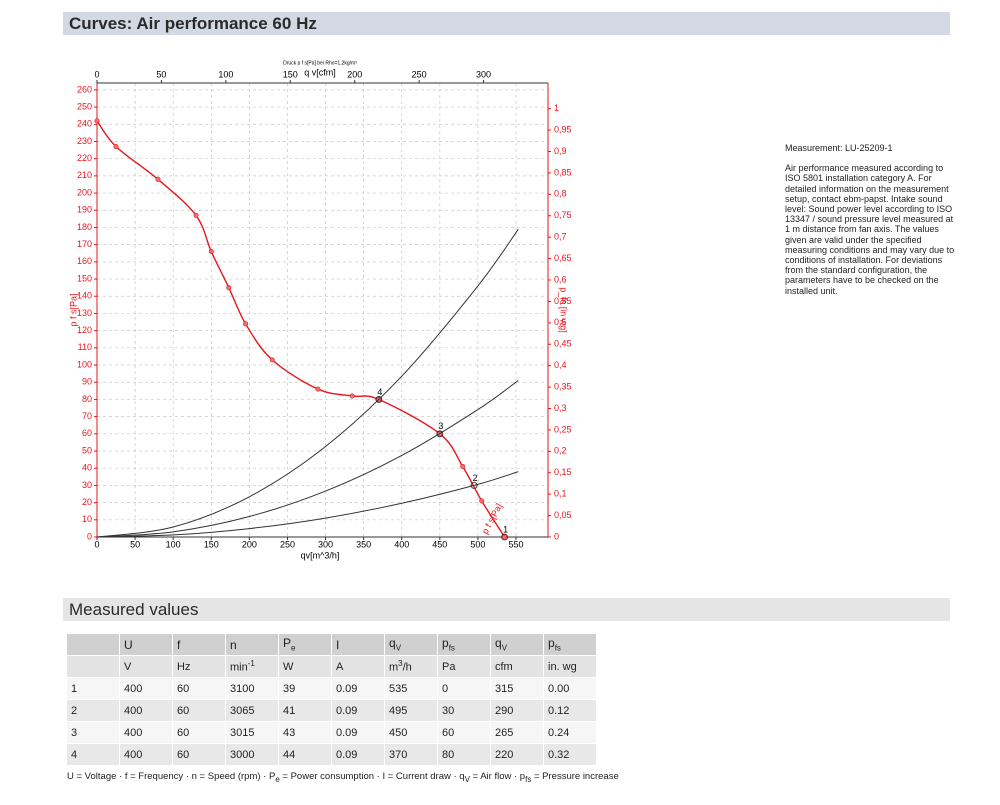 Image resolution: width=1000 pixels, height=805 pixels. I want to click on operating-point-label: 3, so click(440, 426).